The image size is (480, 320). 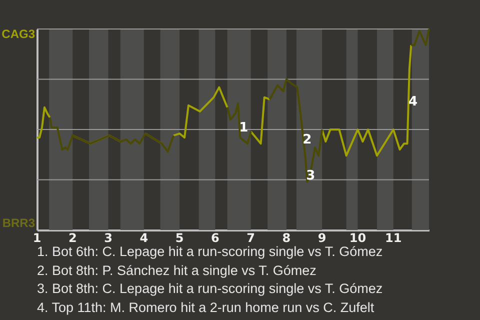 What do you see at coordinates (210, 289) in the screenshot?
I see `text: 3. Bot 8th: C. Lepage hit a run-scoring single vs T. Gómez` at bounding box center [210, 289].